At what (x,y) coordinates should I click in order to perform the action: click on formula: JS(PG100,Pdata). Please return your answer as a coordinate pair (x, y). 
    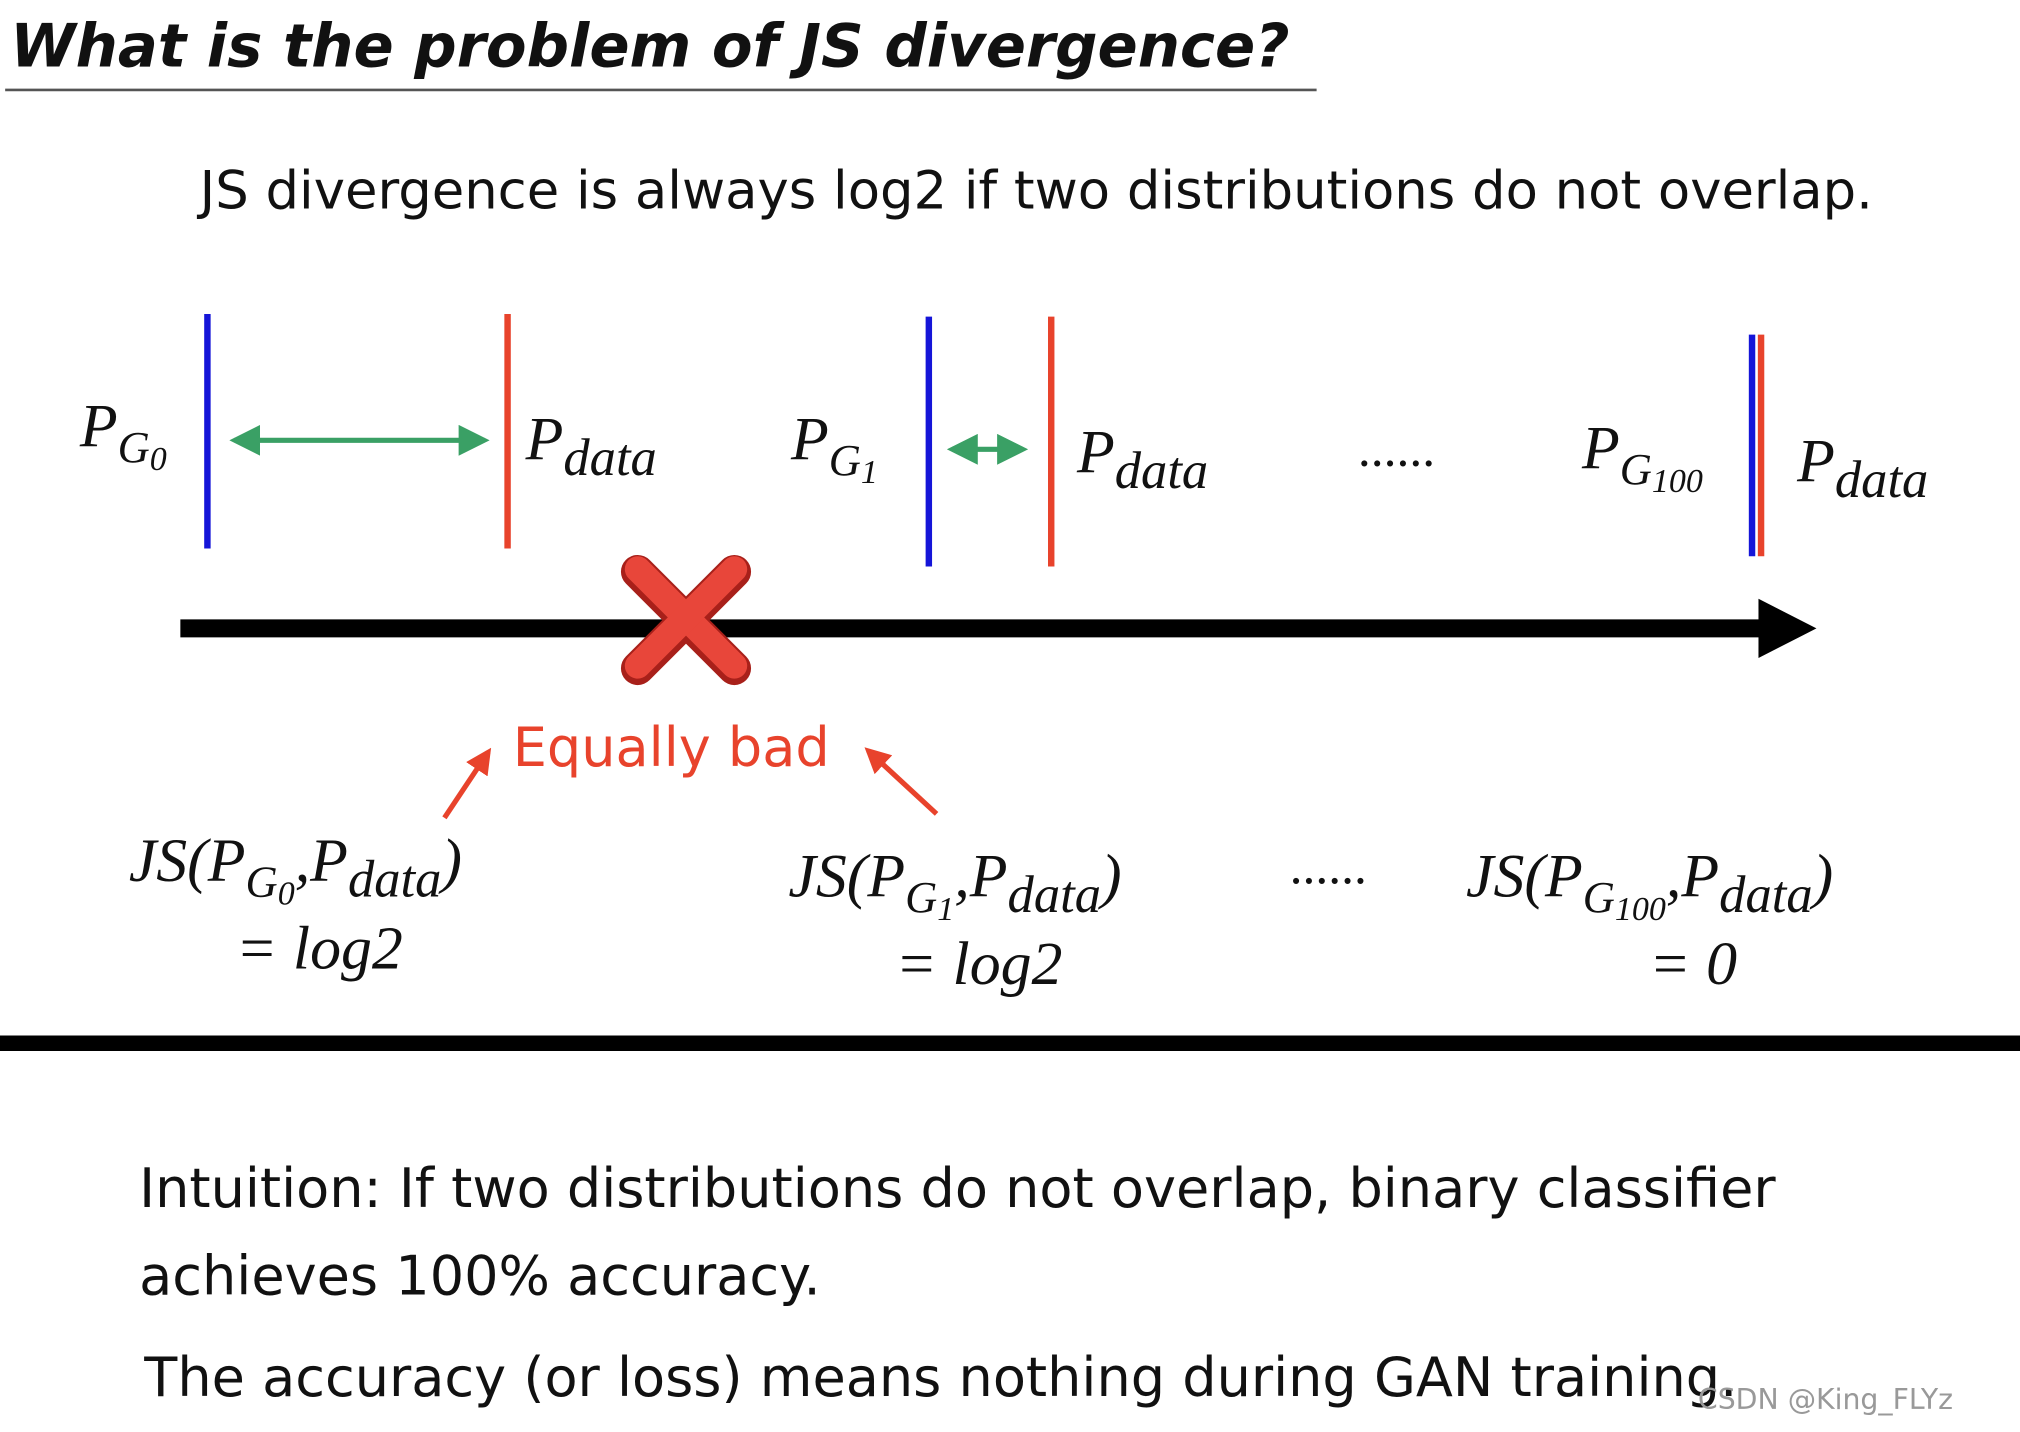
    Looking at the image, I should click on (1649, 884).